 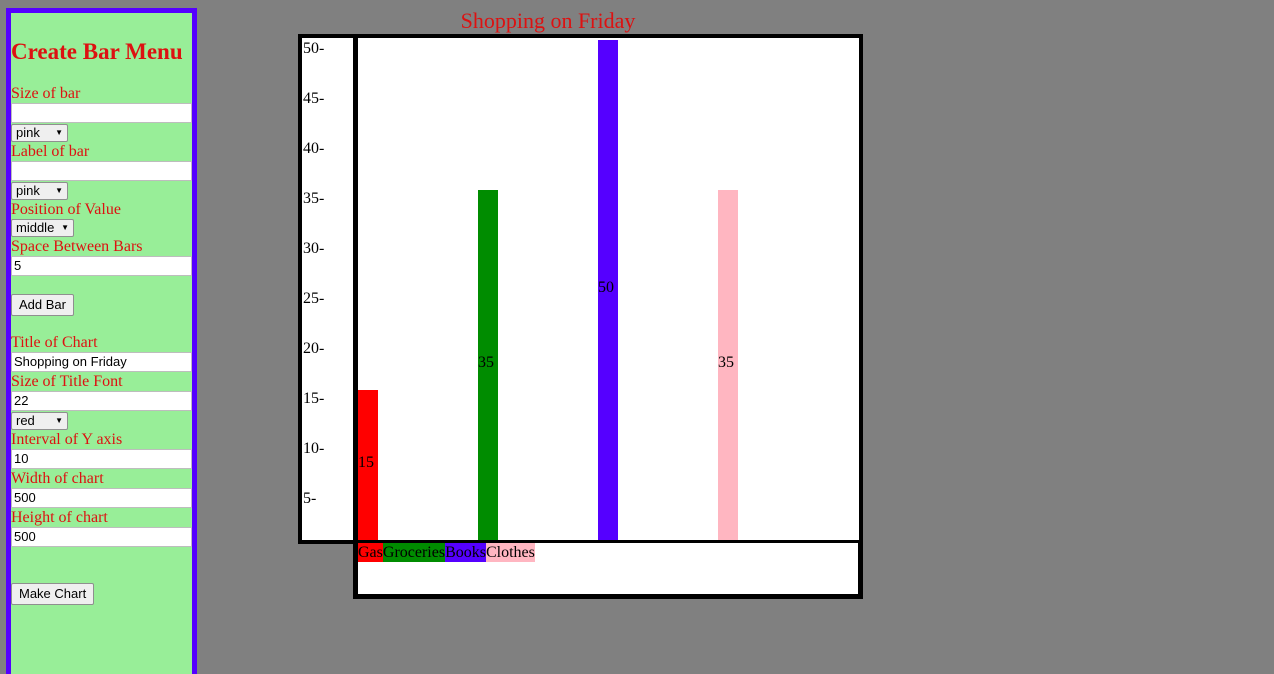 I want to click on bar-value-label: 50, so click(x=606, y=287).